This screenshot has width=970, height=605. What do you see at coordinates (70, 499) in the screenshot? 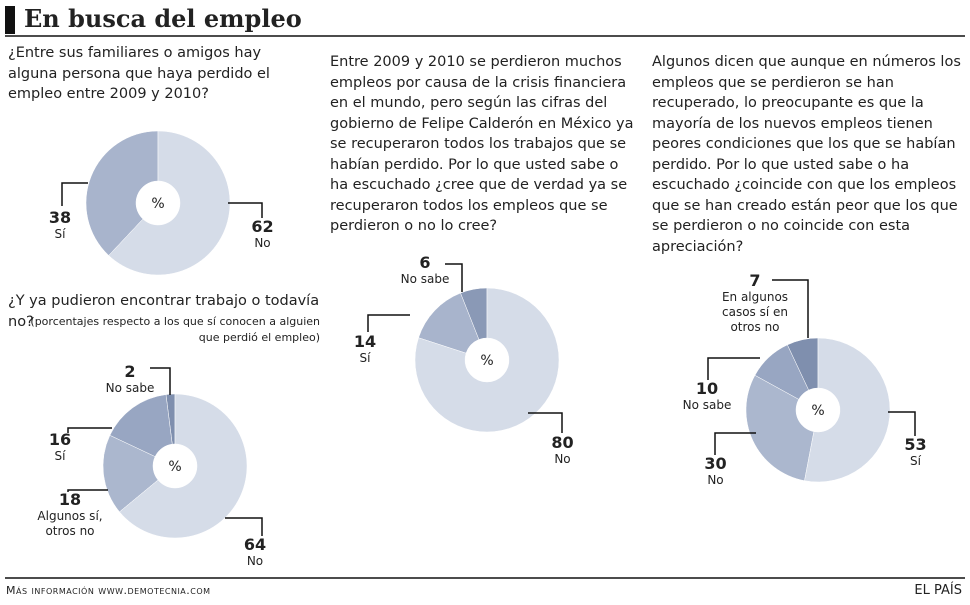
I see `slice-value: 18` at bounding box center [70, 499].